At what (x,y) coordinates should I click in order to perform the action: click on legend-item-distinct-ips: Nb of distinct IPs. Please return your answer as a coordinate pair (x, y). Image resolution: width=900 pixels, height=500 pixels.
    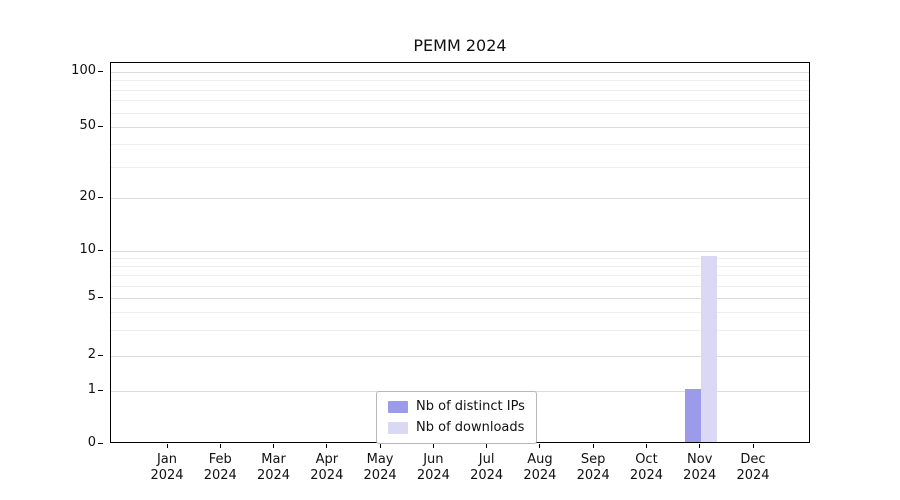
    Looking at the image, I should click on (456, 407).